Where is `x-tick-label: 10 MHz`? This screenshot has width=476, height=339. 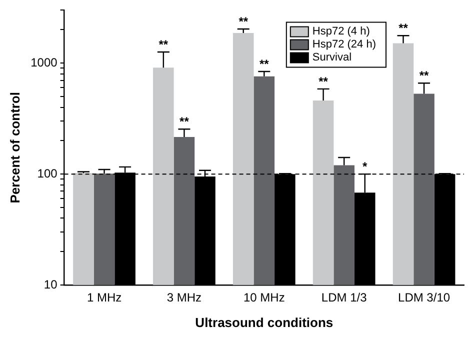
x-tick-label: 10 MHz is located at coordinates (264, 297).